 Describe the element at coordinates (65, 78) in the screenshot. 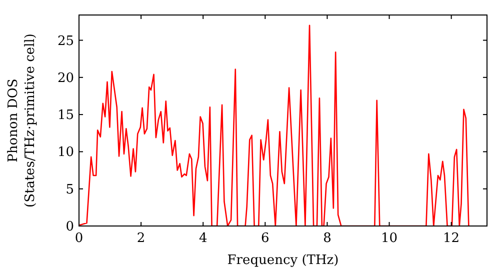

I see `y-tick-label: 20` at that location.